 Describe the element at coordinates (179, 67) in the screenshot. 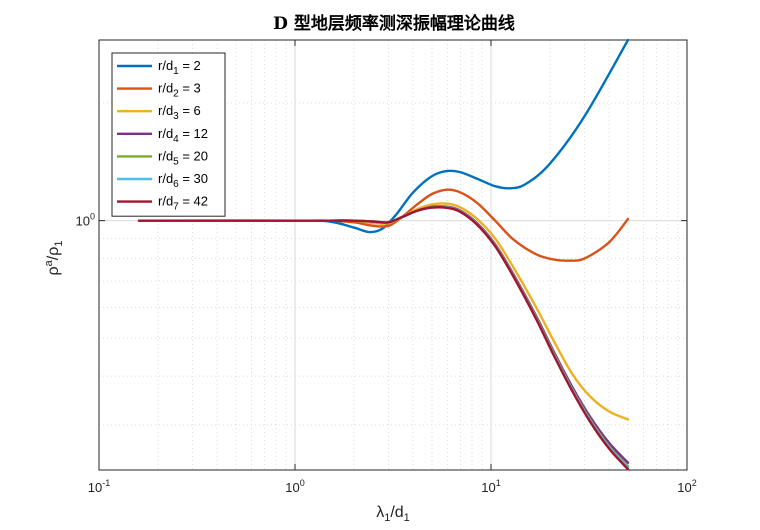

I see `legend-label-1: r/d1 = 2` at that location.